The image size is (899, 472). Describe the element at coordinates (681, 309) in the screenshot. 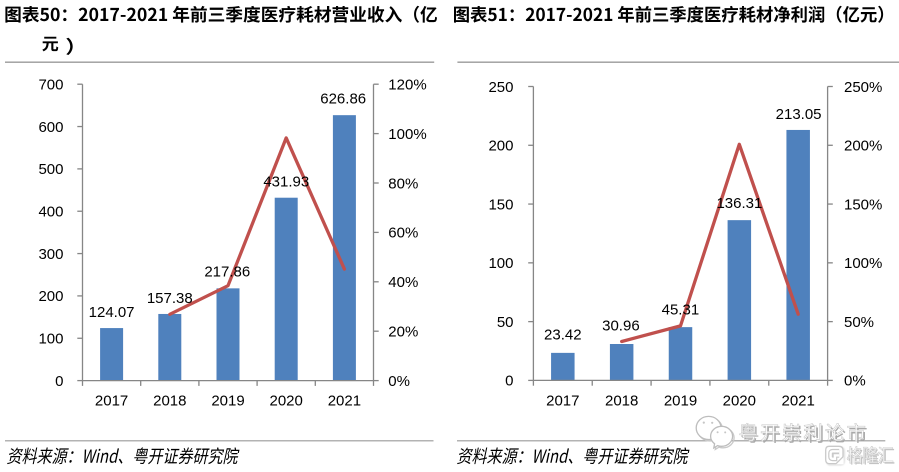

I see `svg-text: 45.31` at that location.